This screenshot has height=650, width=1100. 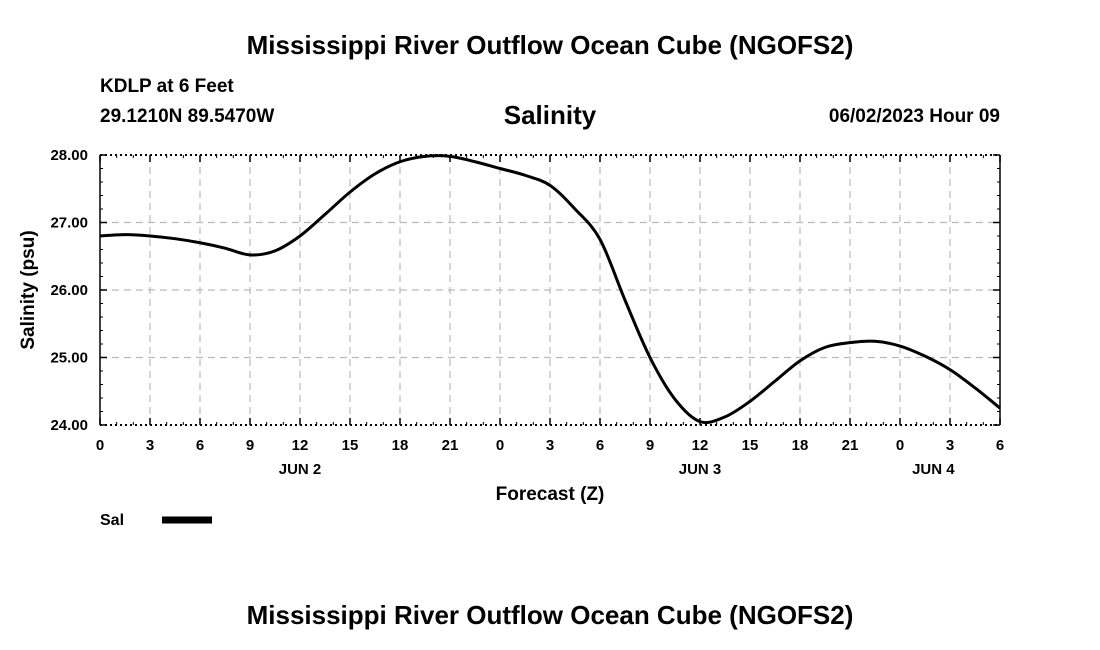 I want to click on date-label: JUN 2, so click(x=300, y=469).